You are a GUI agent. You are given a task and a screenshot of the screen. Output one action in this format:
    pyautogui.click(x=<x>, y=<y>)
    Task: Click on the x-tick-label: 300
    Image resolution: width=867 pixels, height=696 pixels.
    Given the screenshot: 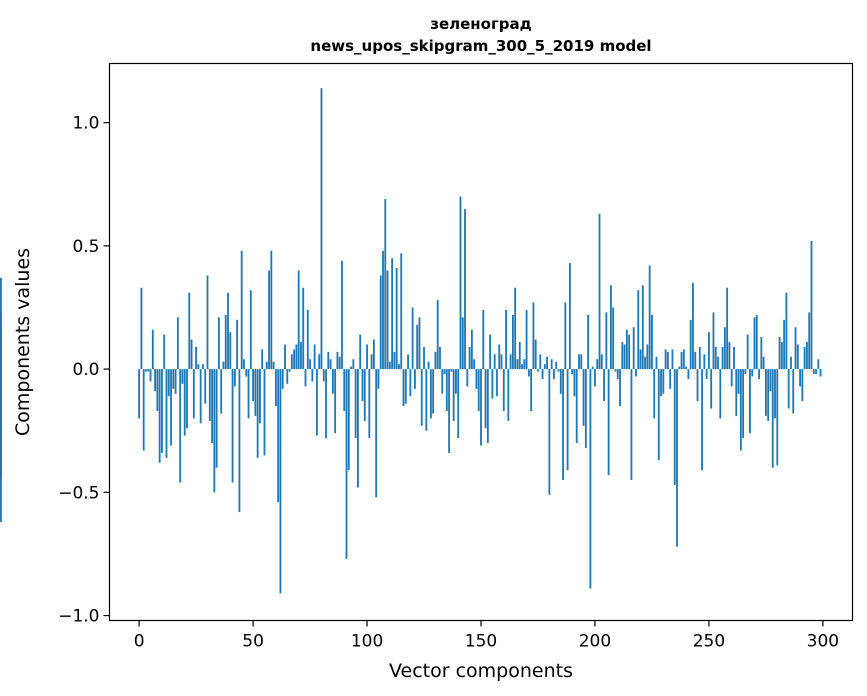 What is the action you would take?
    pyautogui.click(x=823, y=642)
    